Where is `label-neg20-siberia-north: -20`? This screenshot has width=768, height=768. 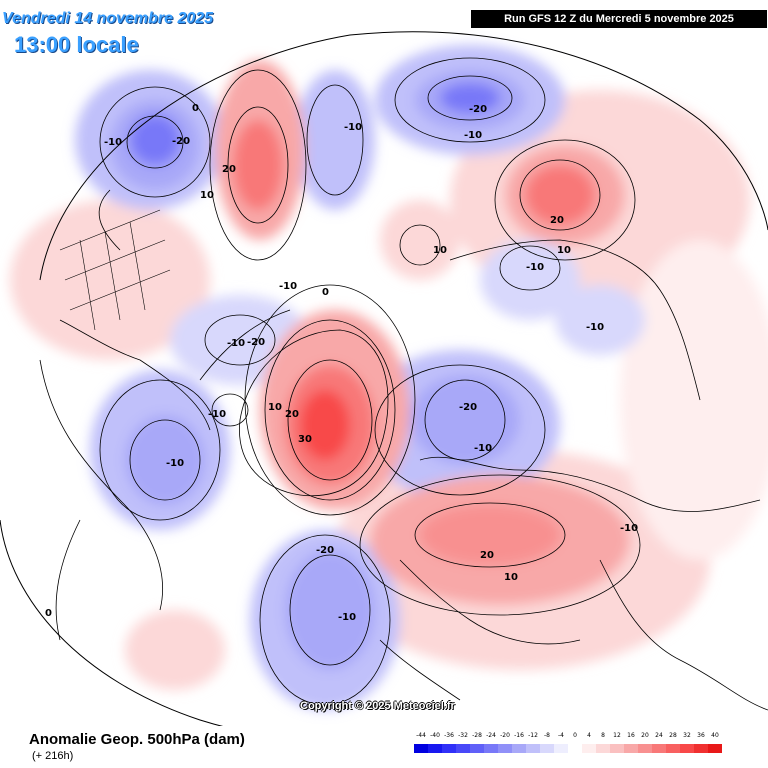
label-neg20-siberia-north: -20 is located at coordinates (478, 109).